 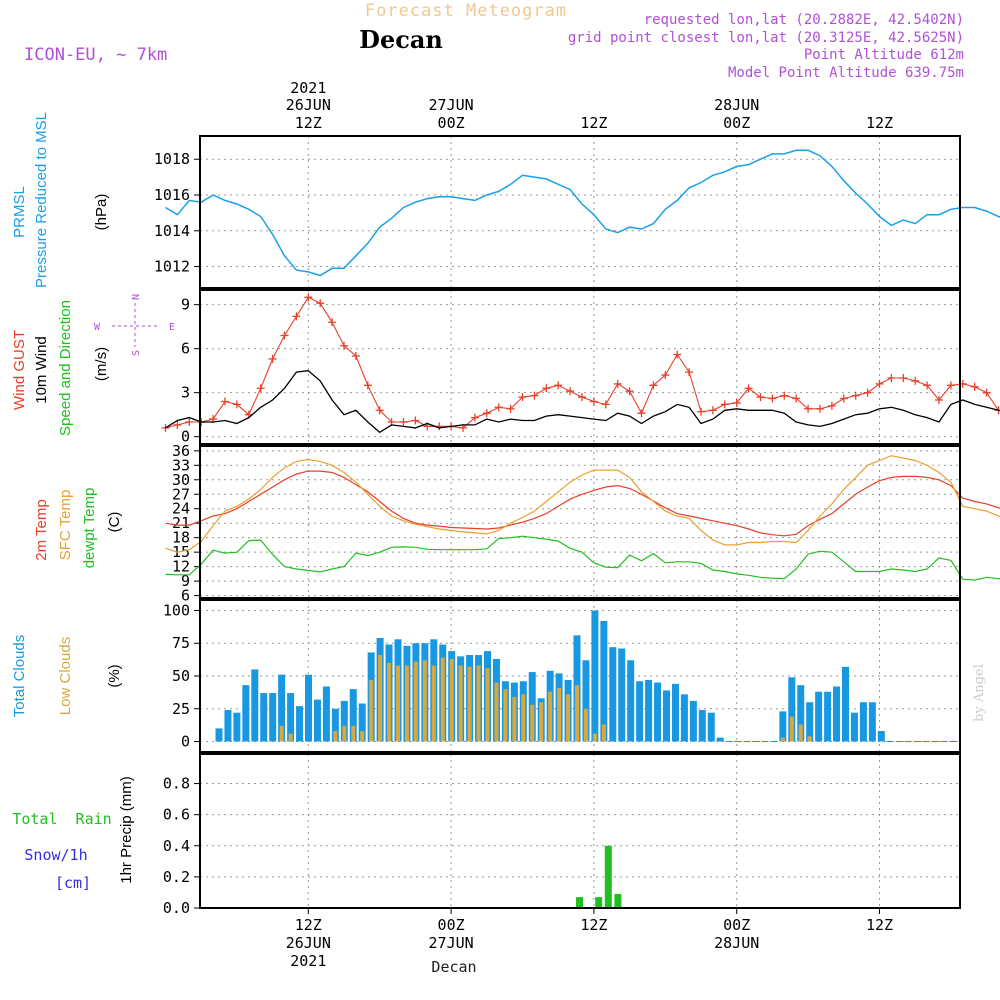 What do you see at coordinates (172, 195) in the screenshot?
I see `y-tick-label: 1016` at bounding box center [172, 195].